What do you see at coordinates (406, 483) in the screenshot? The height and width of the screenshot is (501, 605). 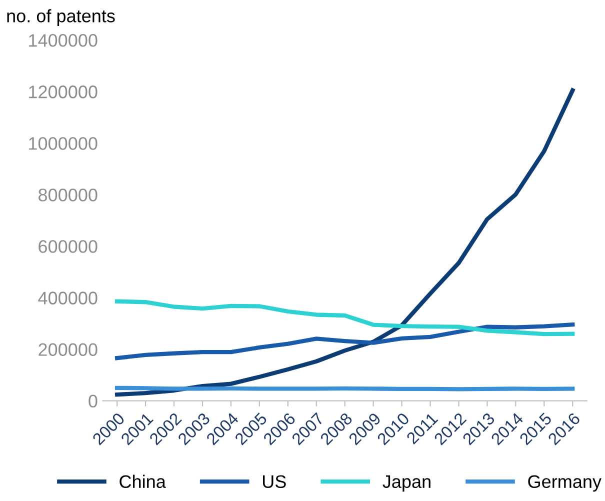 I see `legend-label: Japan` at bounding box center [406, 483].